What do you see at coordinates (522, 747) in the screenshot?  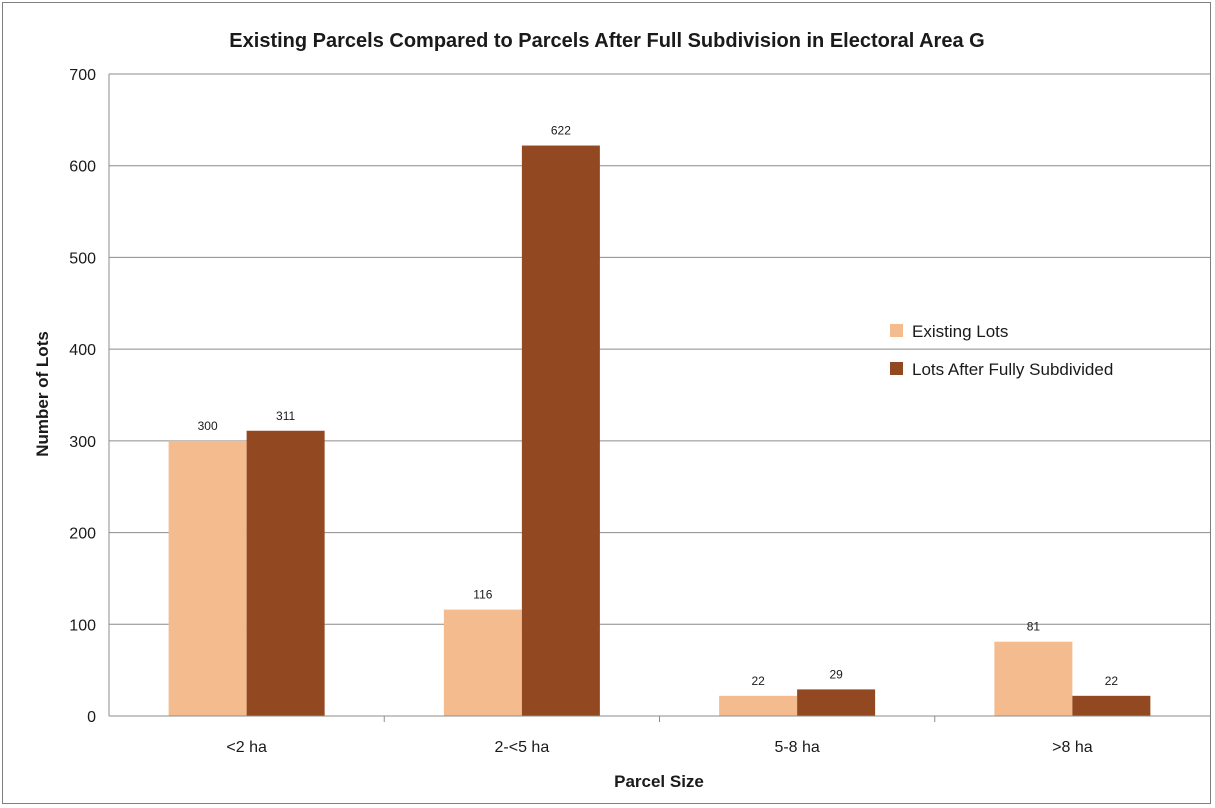 I see `x-tick-label: 2-<5 ha` at bounding box center [522, 747].